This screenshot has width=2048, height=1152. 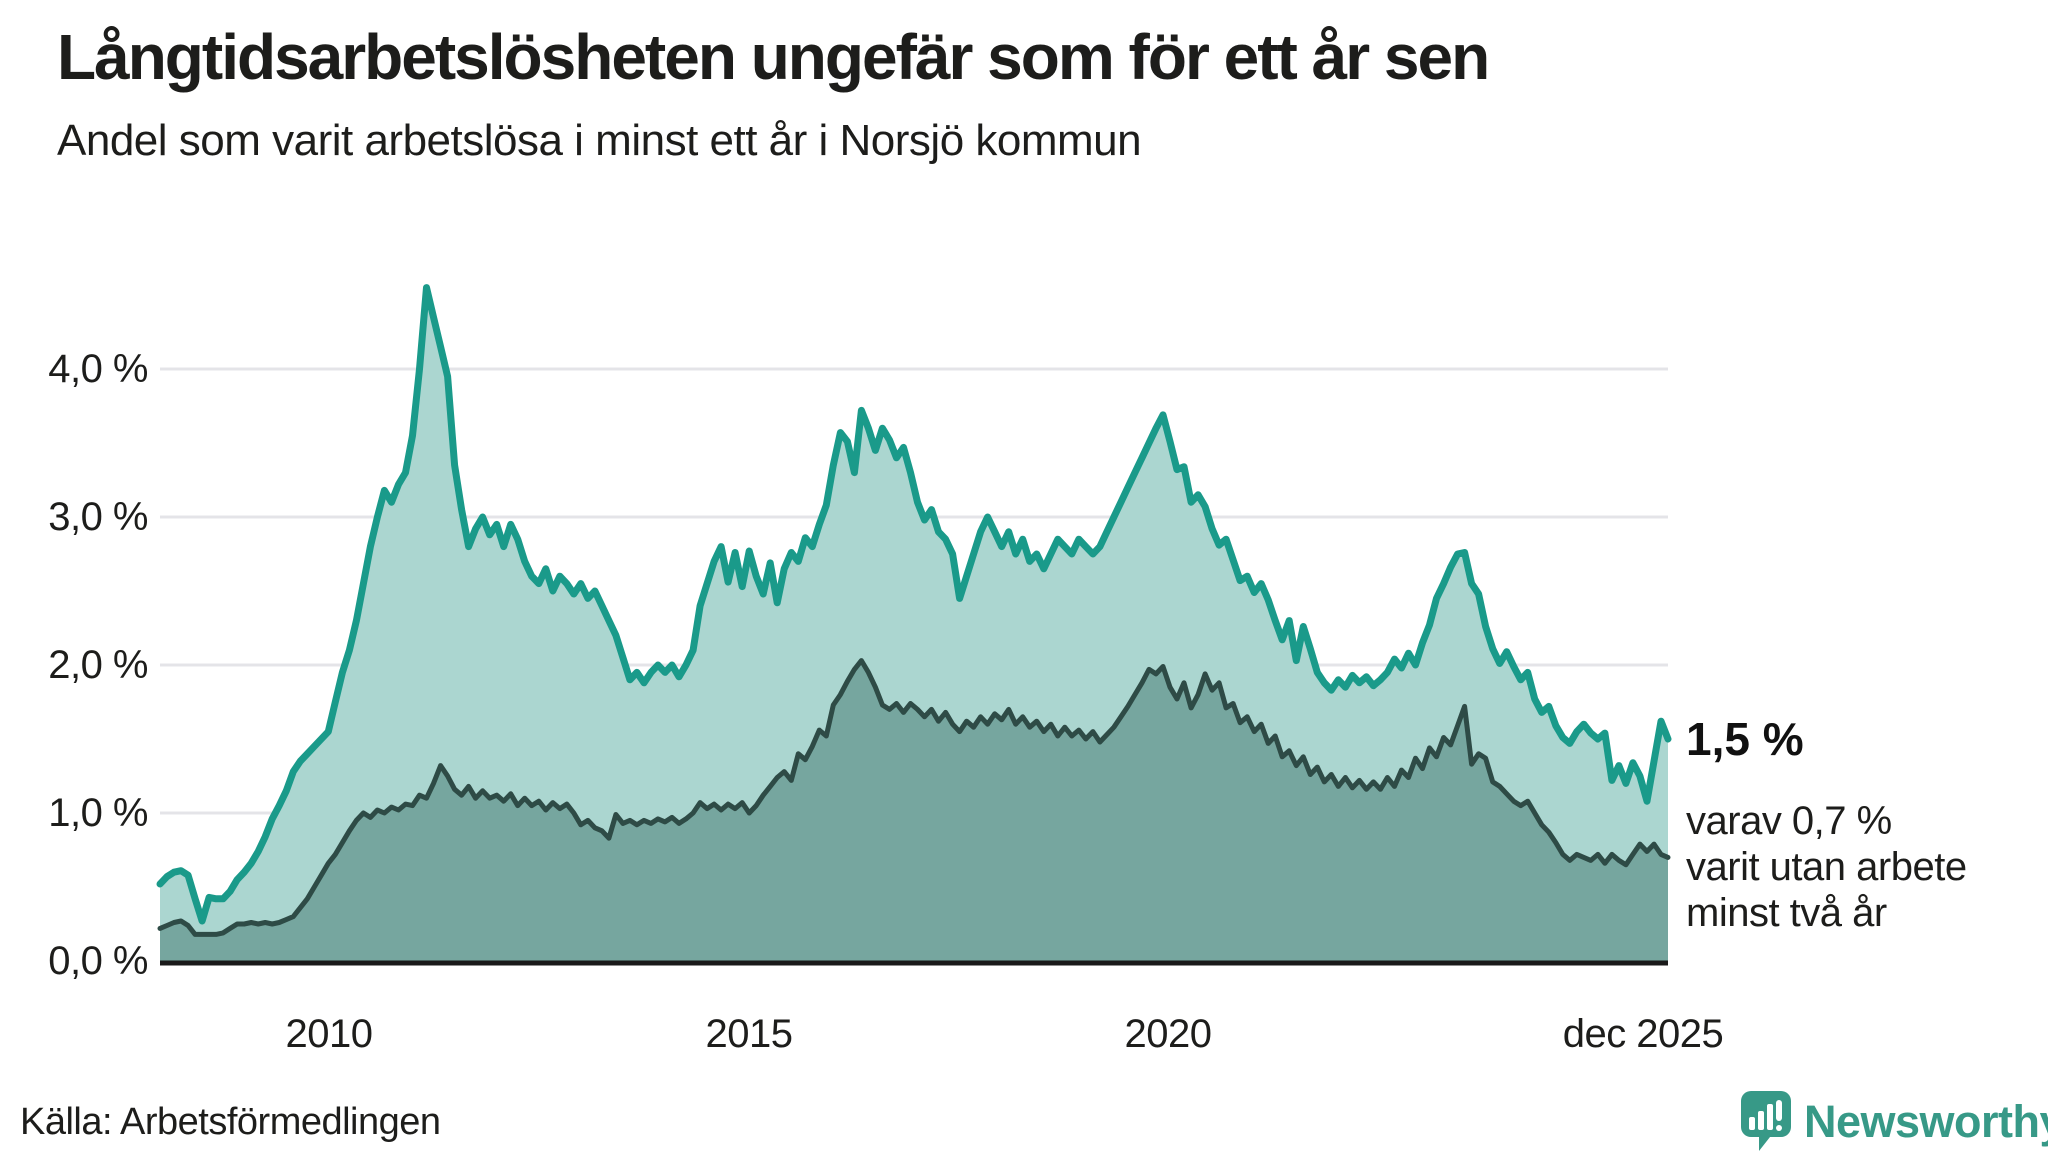 What do you see at coordinates (98, 517) in the screenshot?
I see `y-tick-3: 3,0 %` at bounding box center [98, 517].